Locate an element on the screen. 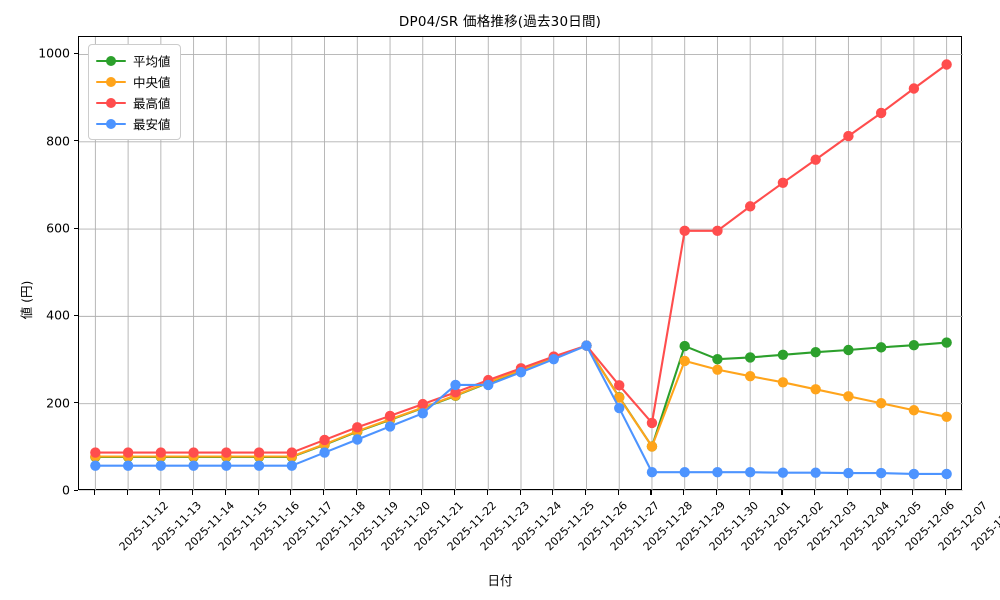 This screenshot has width=1000, height=600. legend-label: 最高値 is located at coordinates (152, 103).